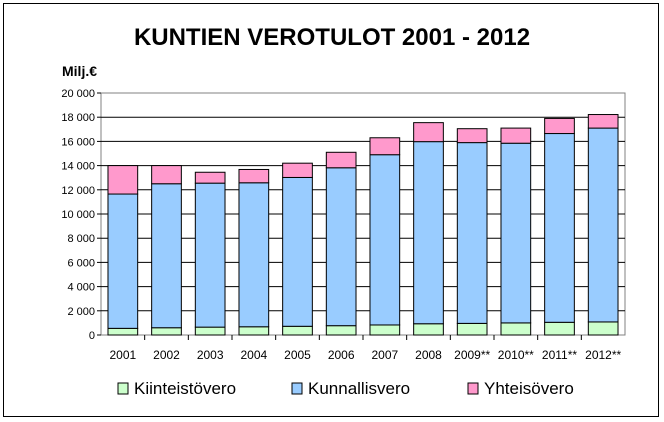 The height and width of the screenshot is (422, 664). I want to click on x-tick-label: 2001, so click(122, 355).